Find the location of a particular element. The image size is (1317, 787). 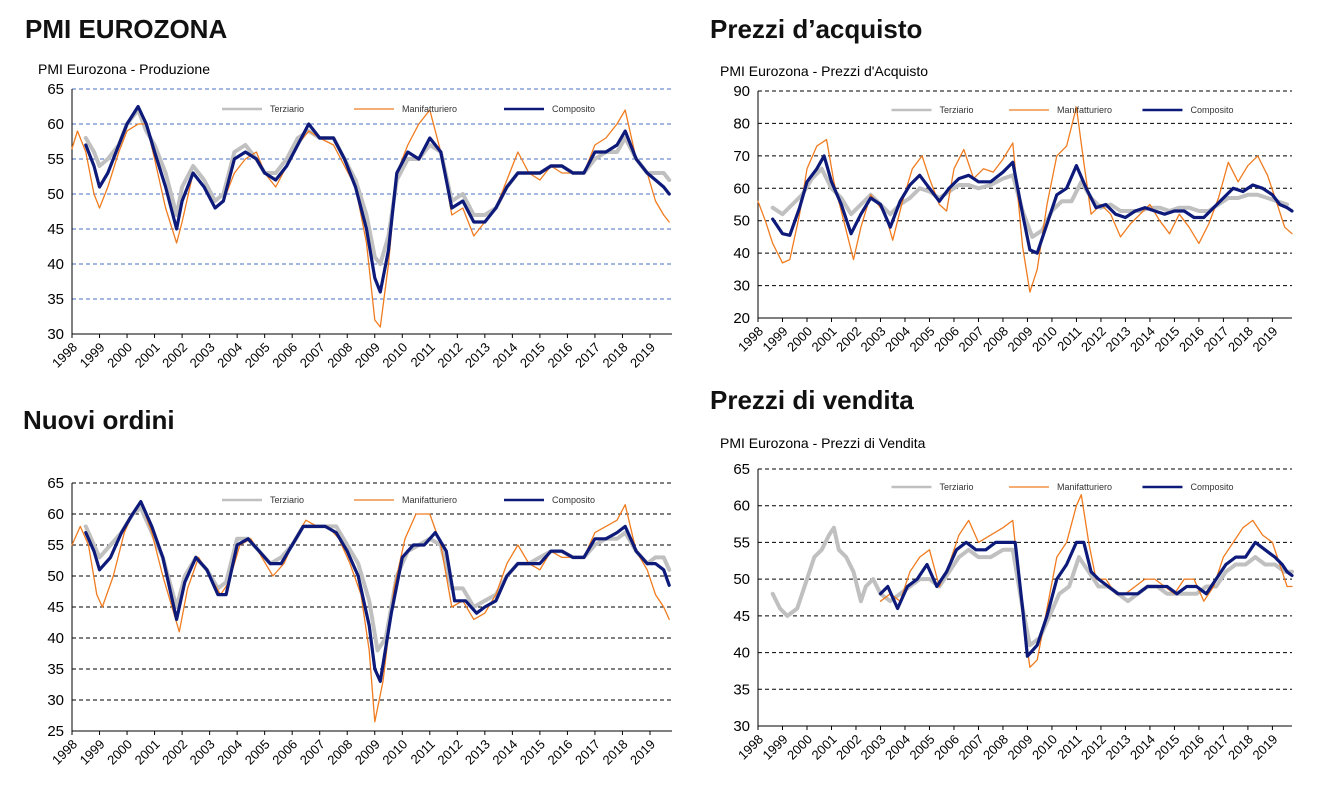

y-tick-label: 70 is located at coordinates (741, 156).